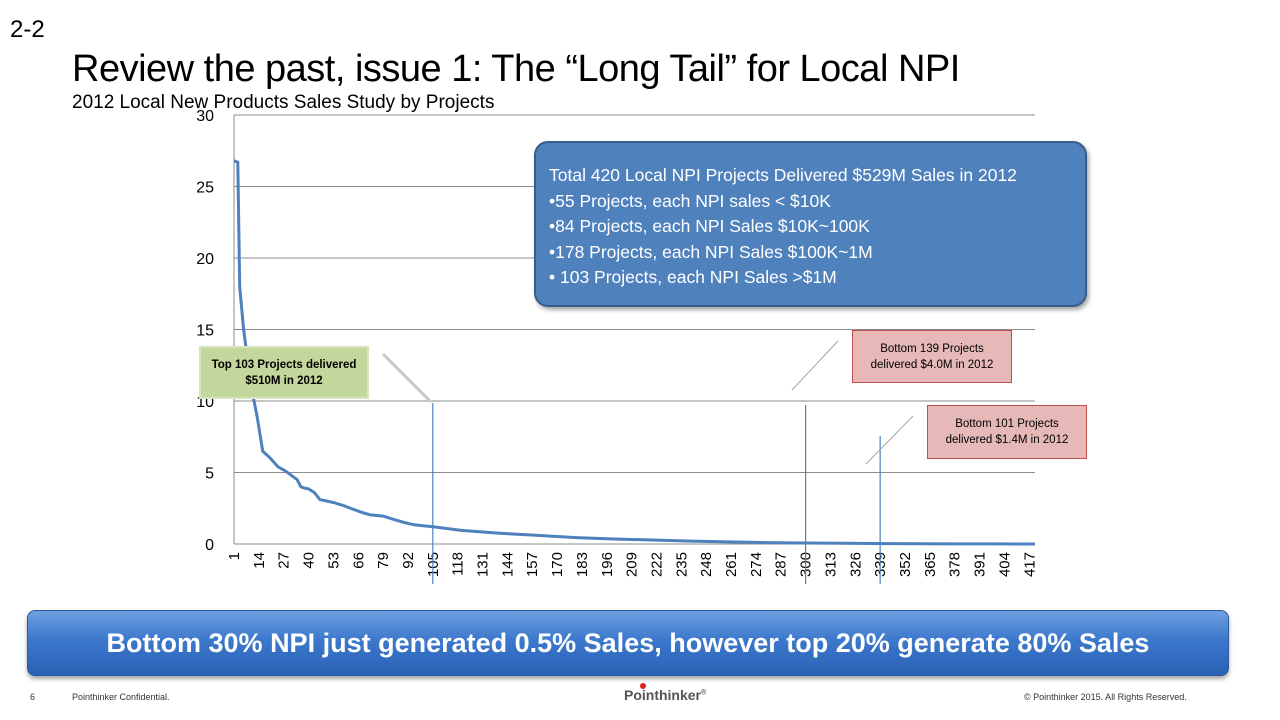  I want to click on x-tick-label: 1, so click(234, 556).